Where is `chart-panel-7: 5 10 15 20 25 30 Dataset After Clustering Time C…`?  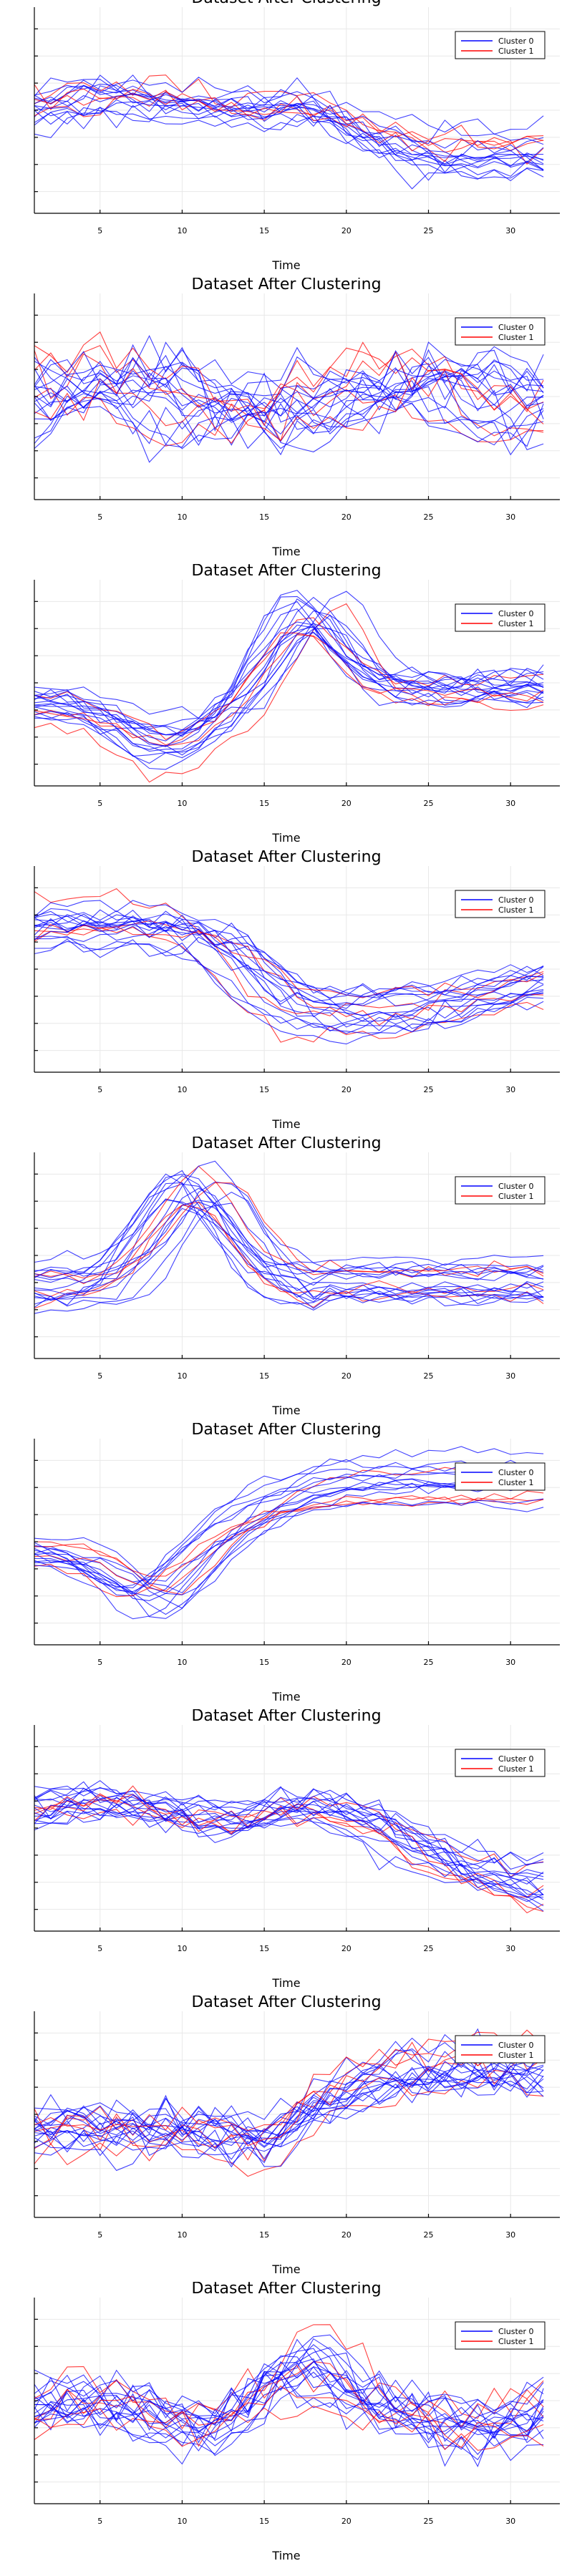 chart-panel-7: 5 10 15 20 25 30 Dataset After Clustering Time C… is located at coordinates (286, 1852).